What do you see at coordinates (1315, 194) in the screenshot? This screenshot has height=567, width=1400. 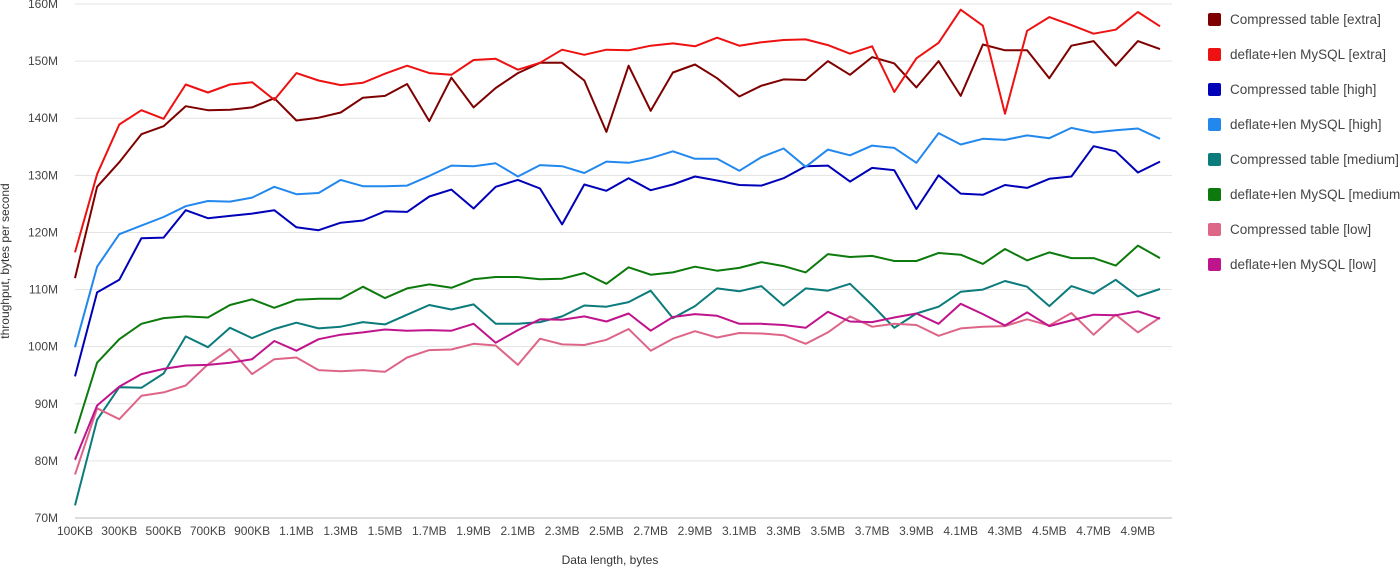 I see `legend-label: deflate+len MySQL [medium]` at bounding box center [1315, 194].